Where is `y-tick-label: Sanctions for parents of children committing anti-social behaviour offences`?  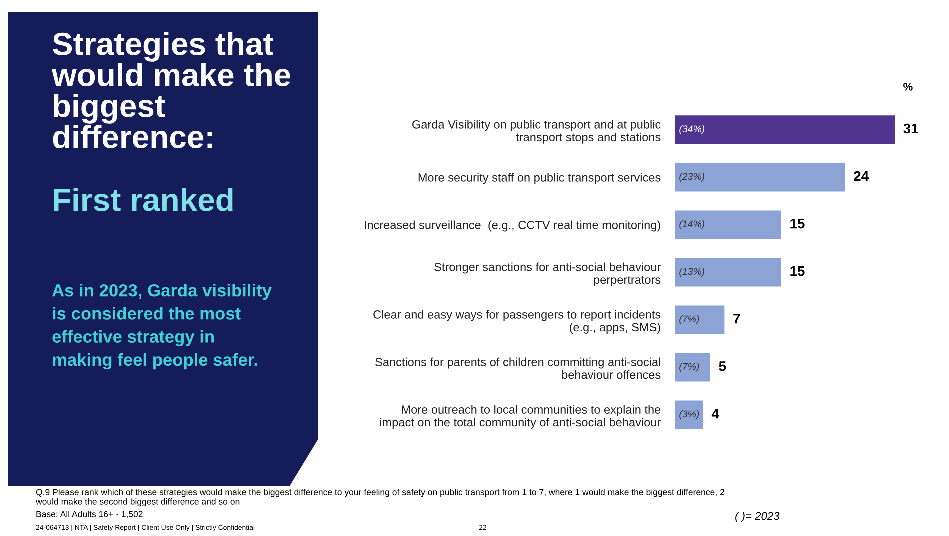 y-tick-label: Sanctions for parents of children committing anti-social behaviour offences is located at coordinates (518, 369).